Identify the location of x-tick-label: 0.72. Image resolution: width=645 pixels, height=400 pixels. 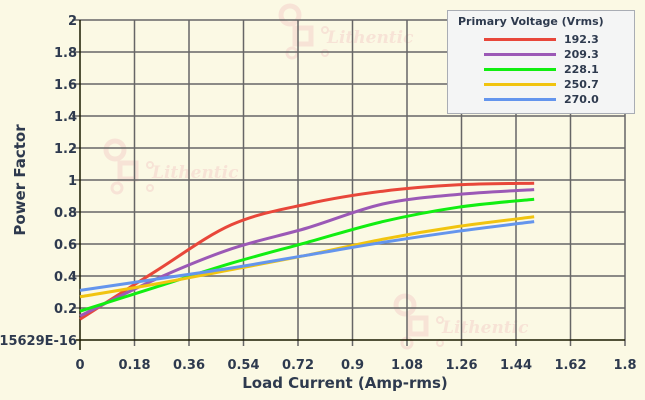
(298, 365).